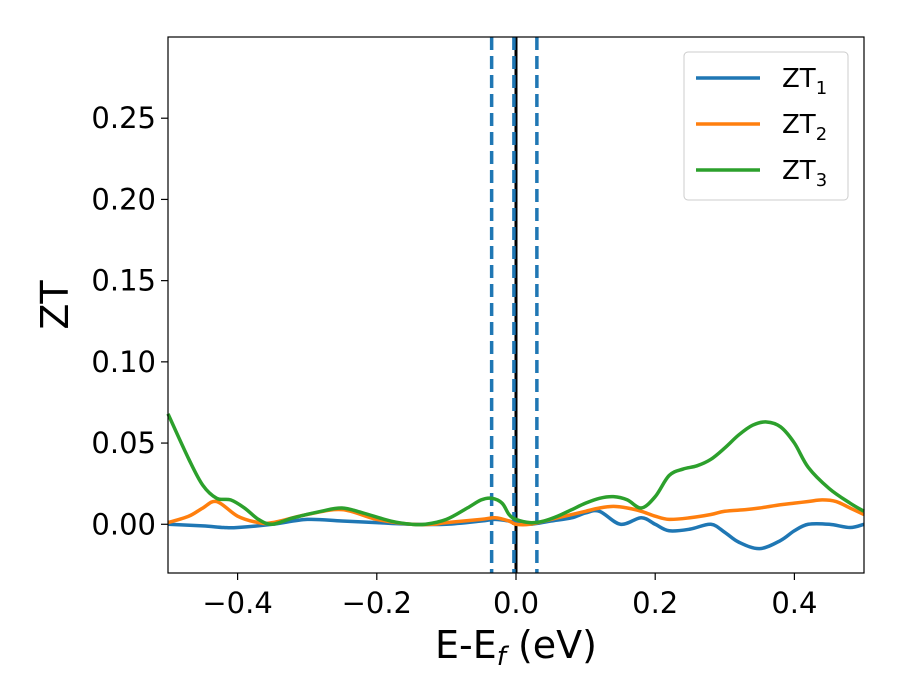 The image size is (900, 700). What do you see at coordinates (516, 603) in the screenshot?
I see `x-tick-label: 0.0` at bounding box center [516, 603].